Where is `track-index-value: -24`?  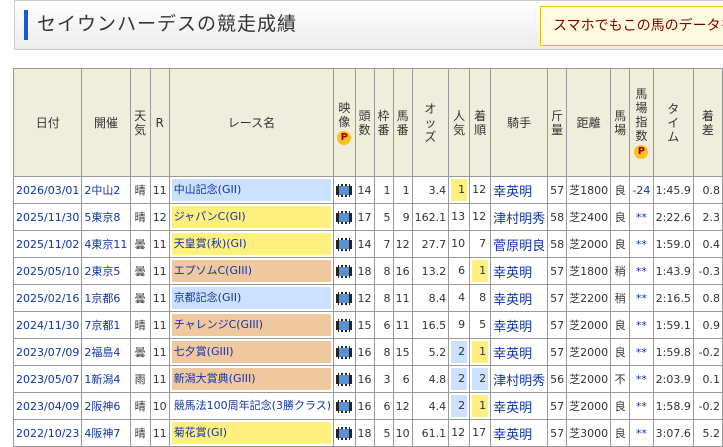
track-index-value: -24 is located at coordinates (641, 190).